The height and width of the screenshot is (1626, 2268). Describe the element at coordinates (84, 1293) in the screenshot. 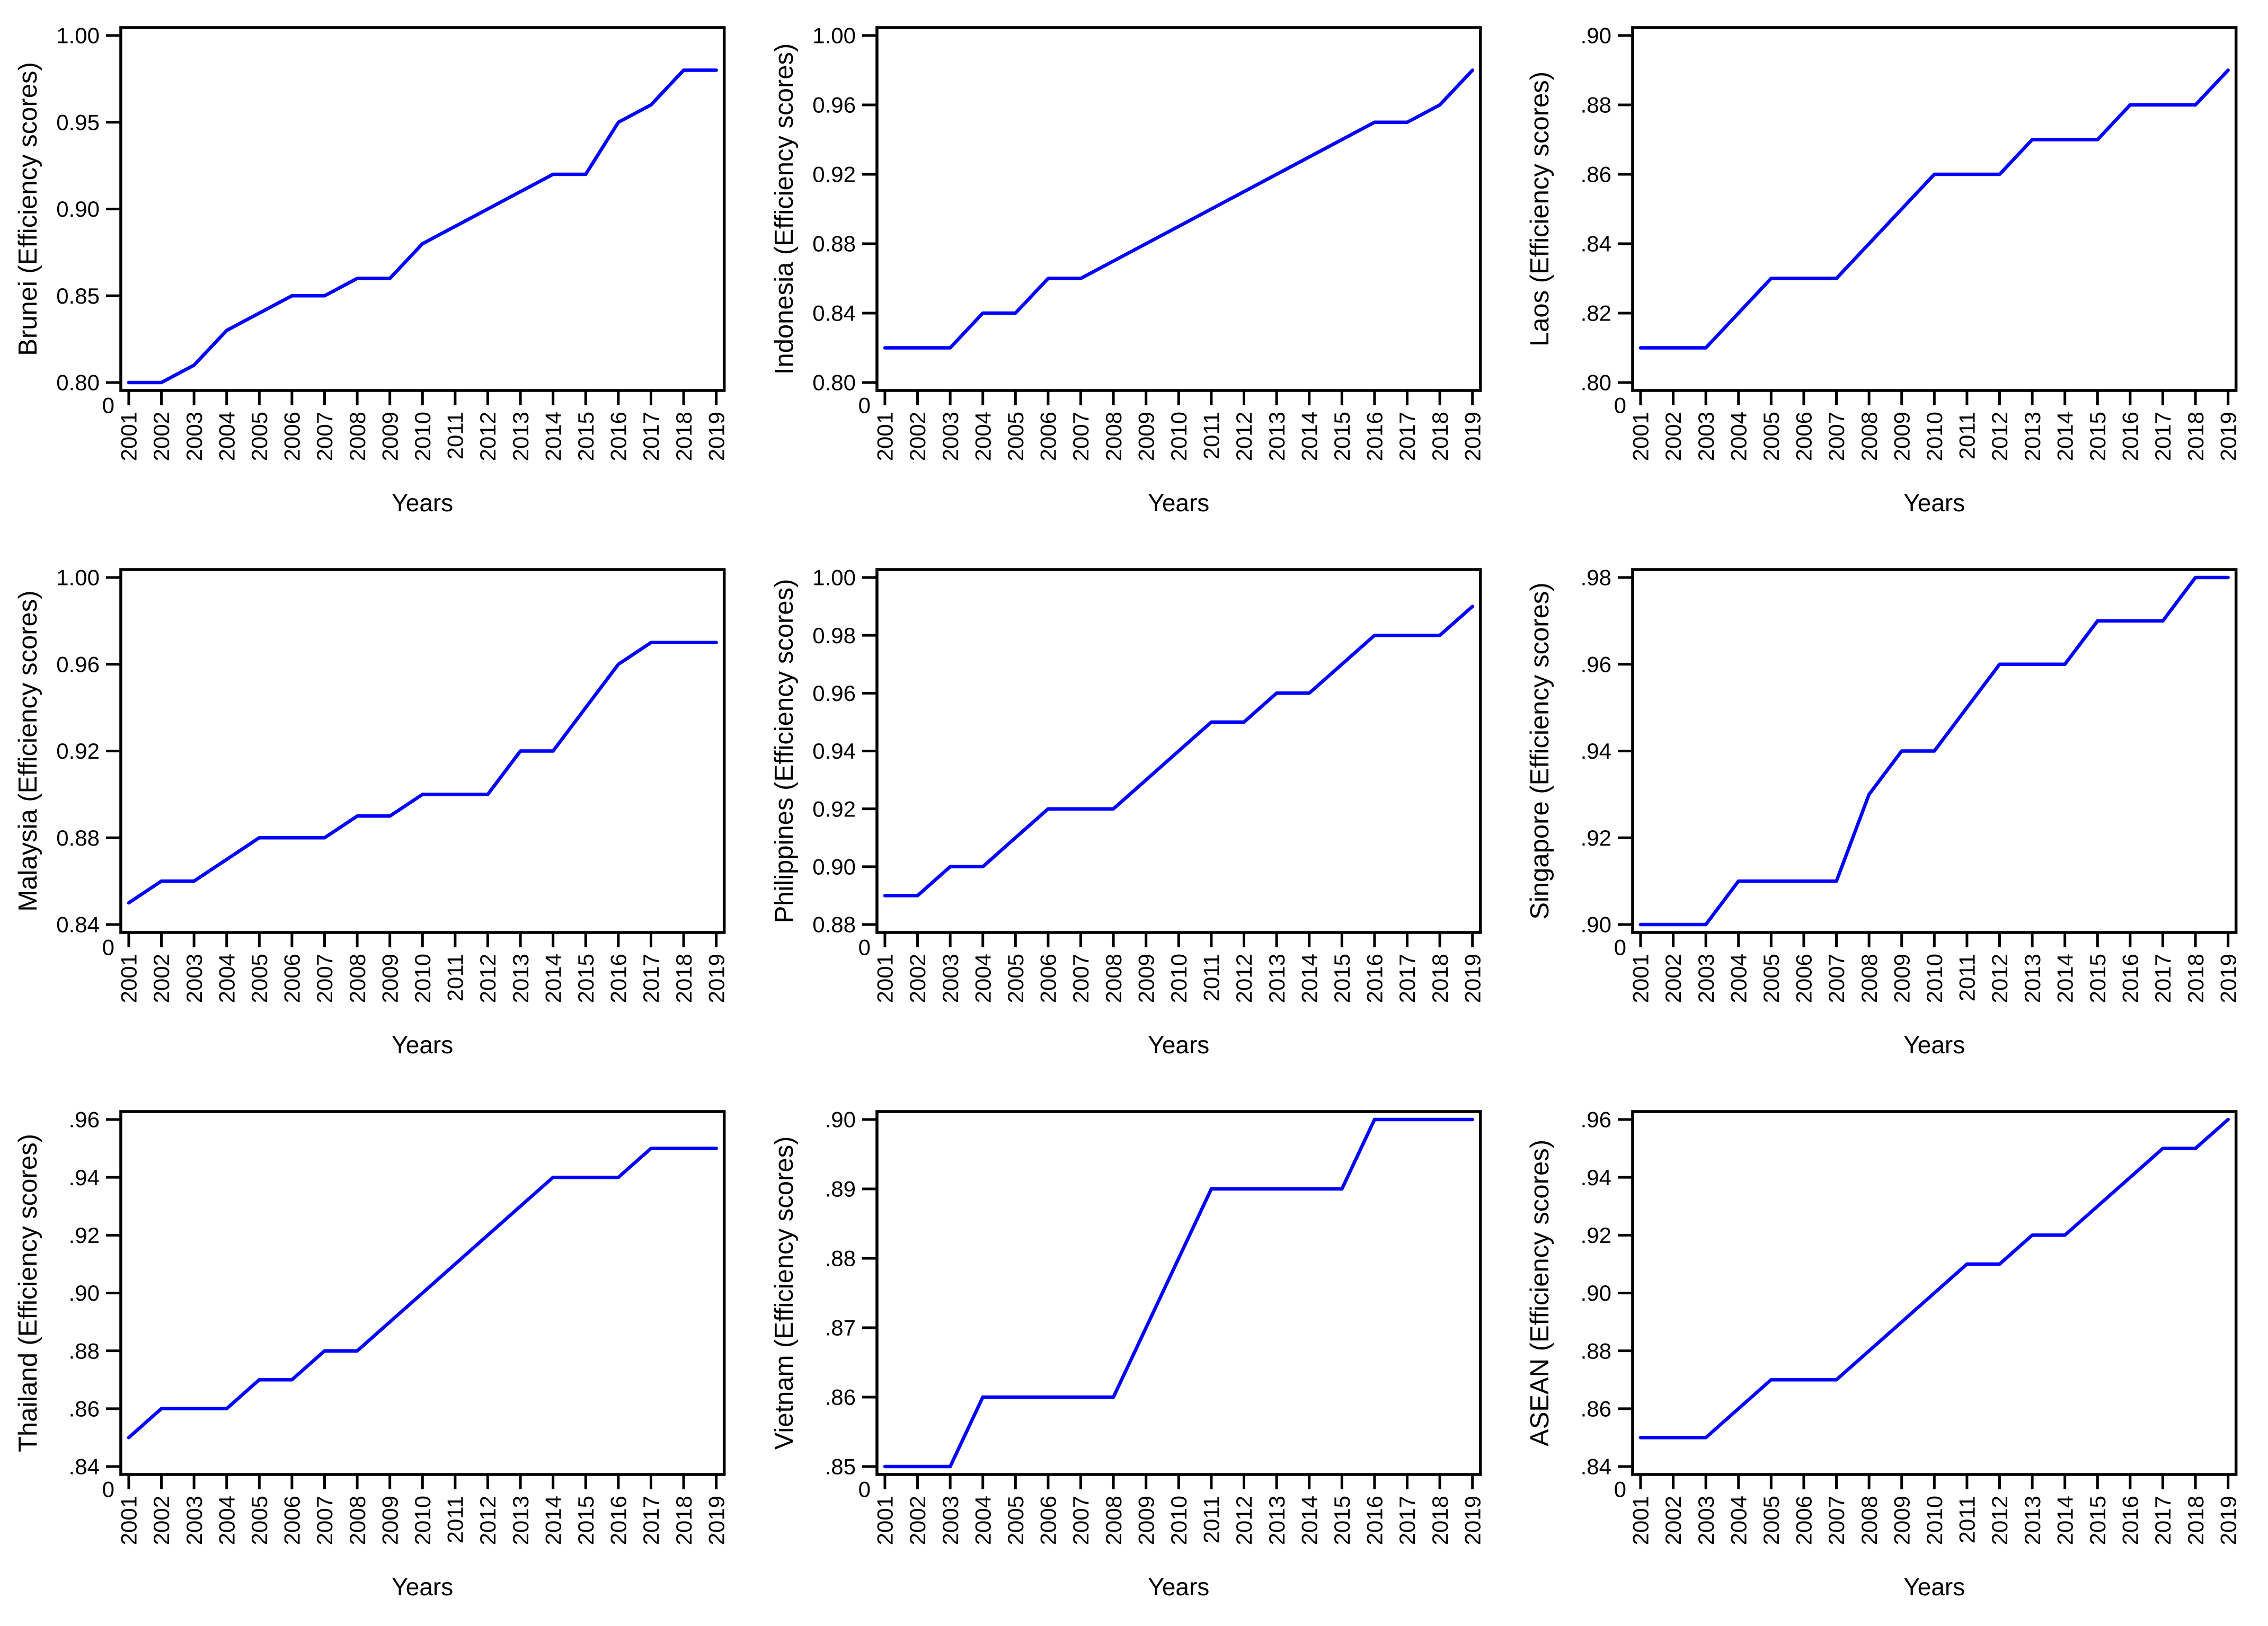

I see `y-tick-label: .90` at that location.